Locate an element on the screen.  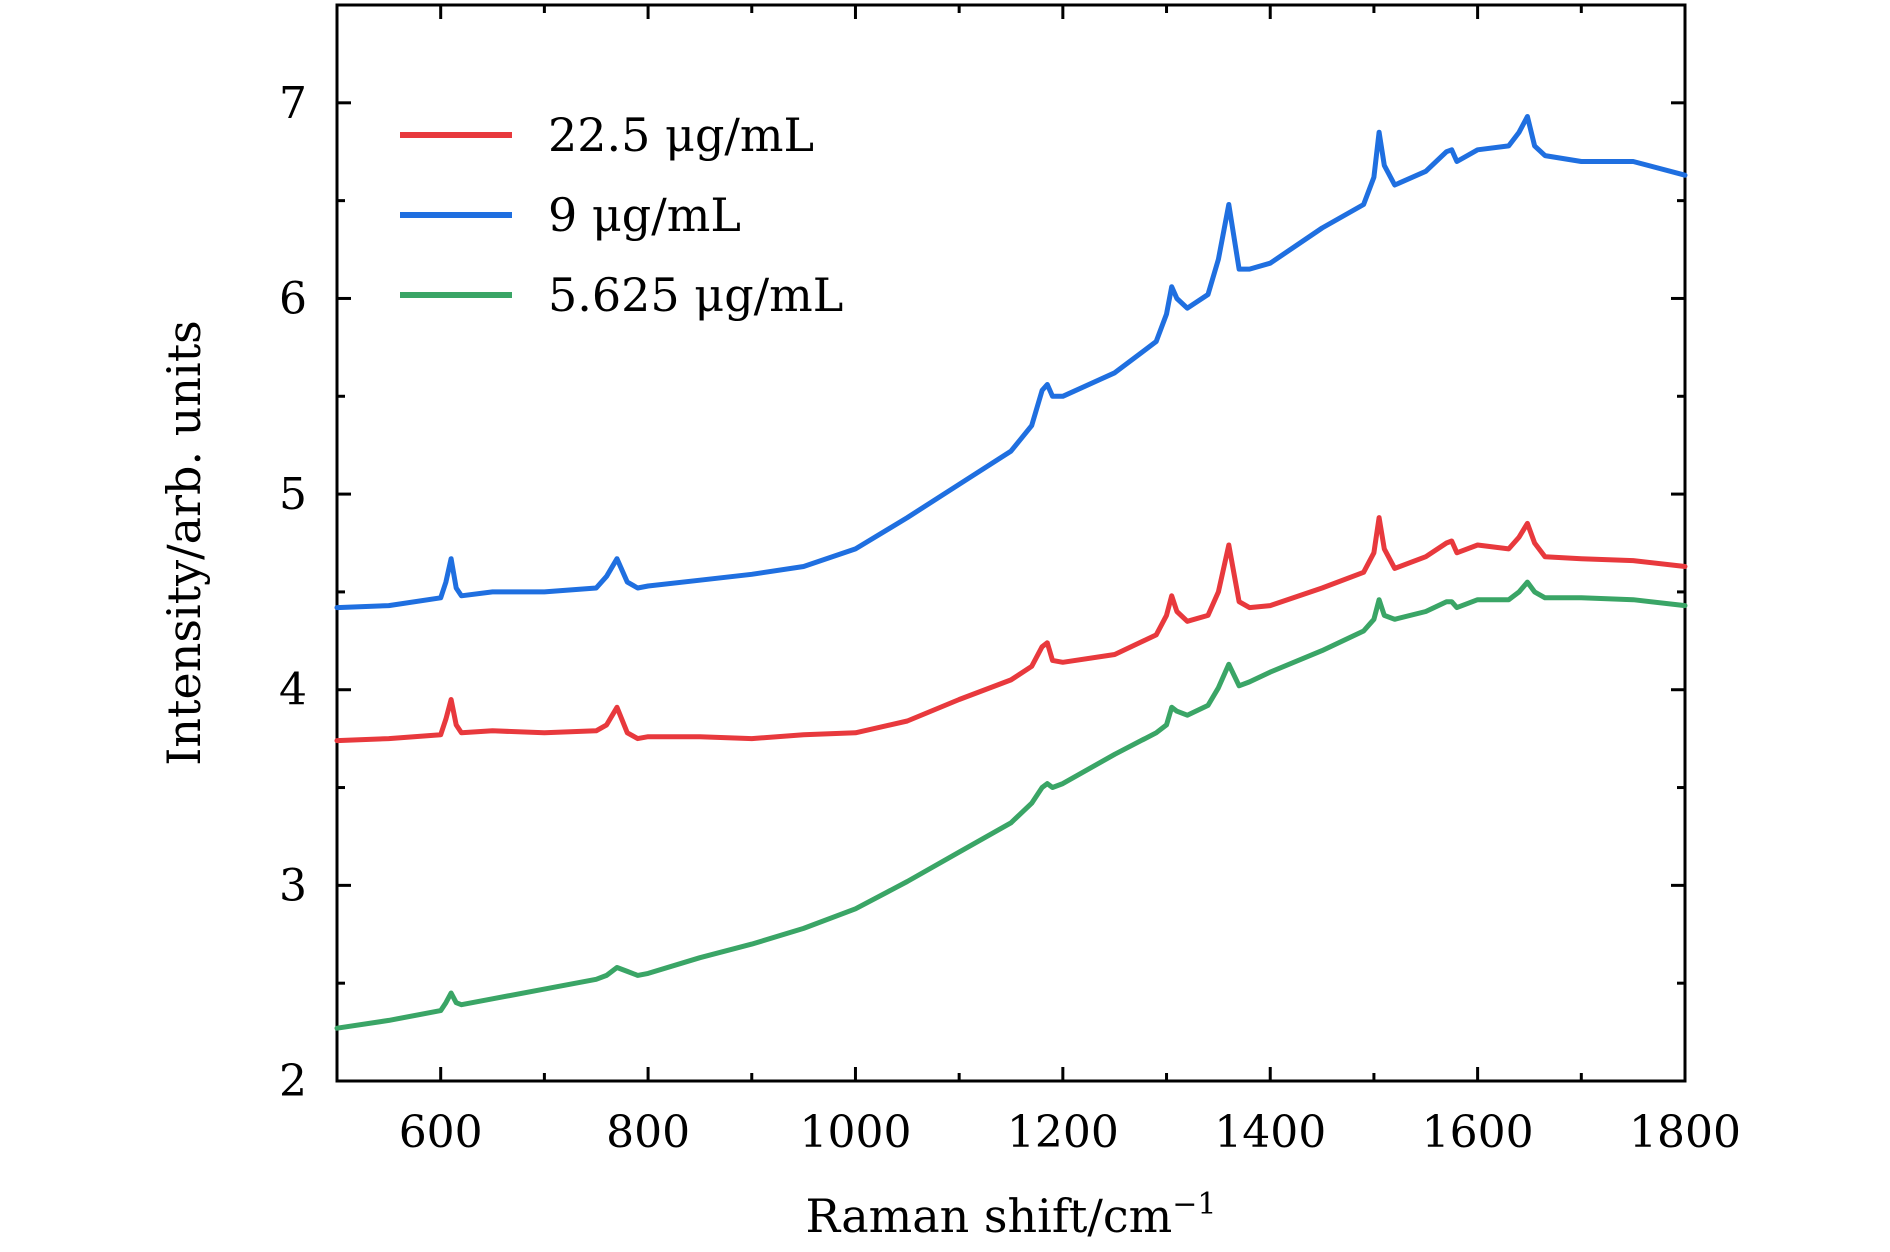
x-tick-label: 1800 is located at coordinates (1685, 1132).